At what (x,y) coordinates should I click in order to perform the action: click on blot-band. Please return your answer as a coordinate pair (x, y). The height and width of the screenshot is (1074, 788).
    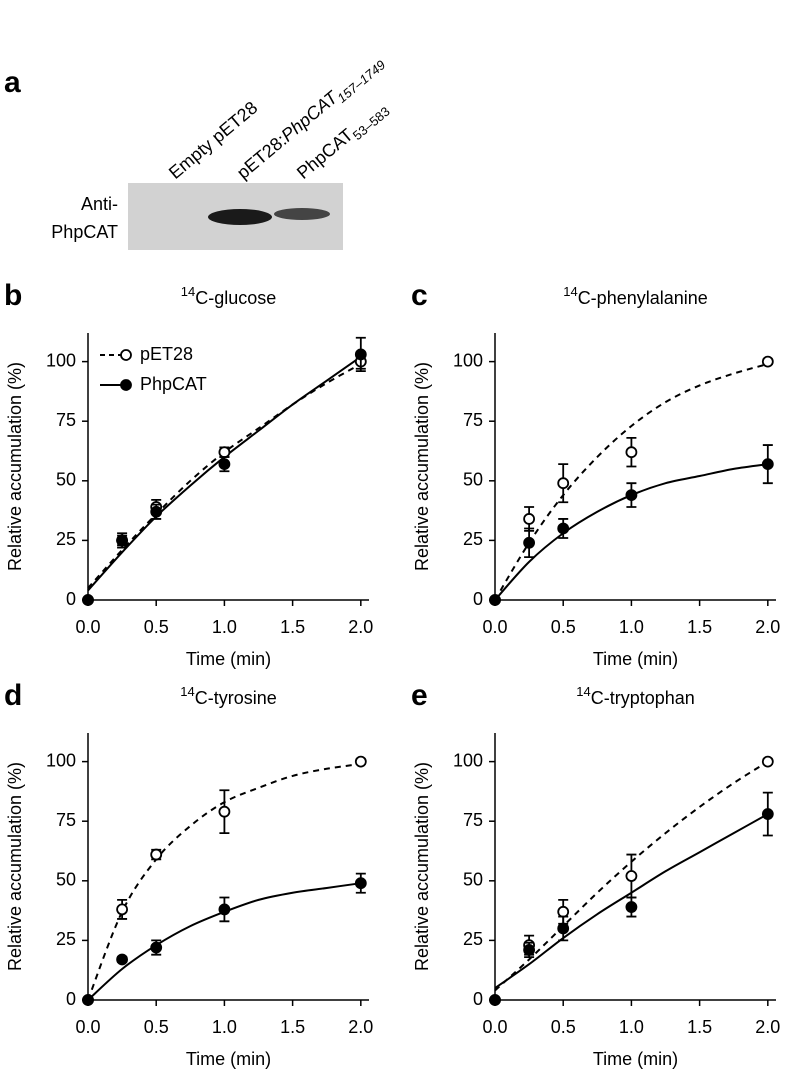
    Looking at the image, I should click on (302, 214).